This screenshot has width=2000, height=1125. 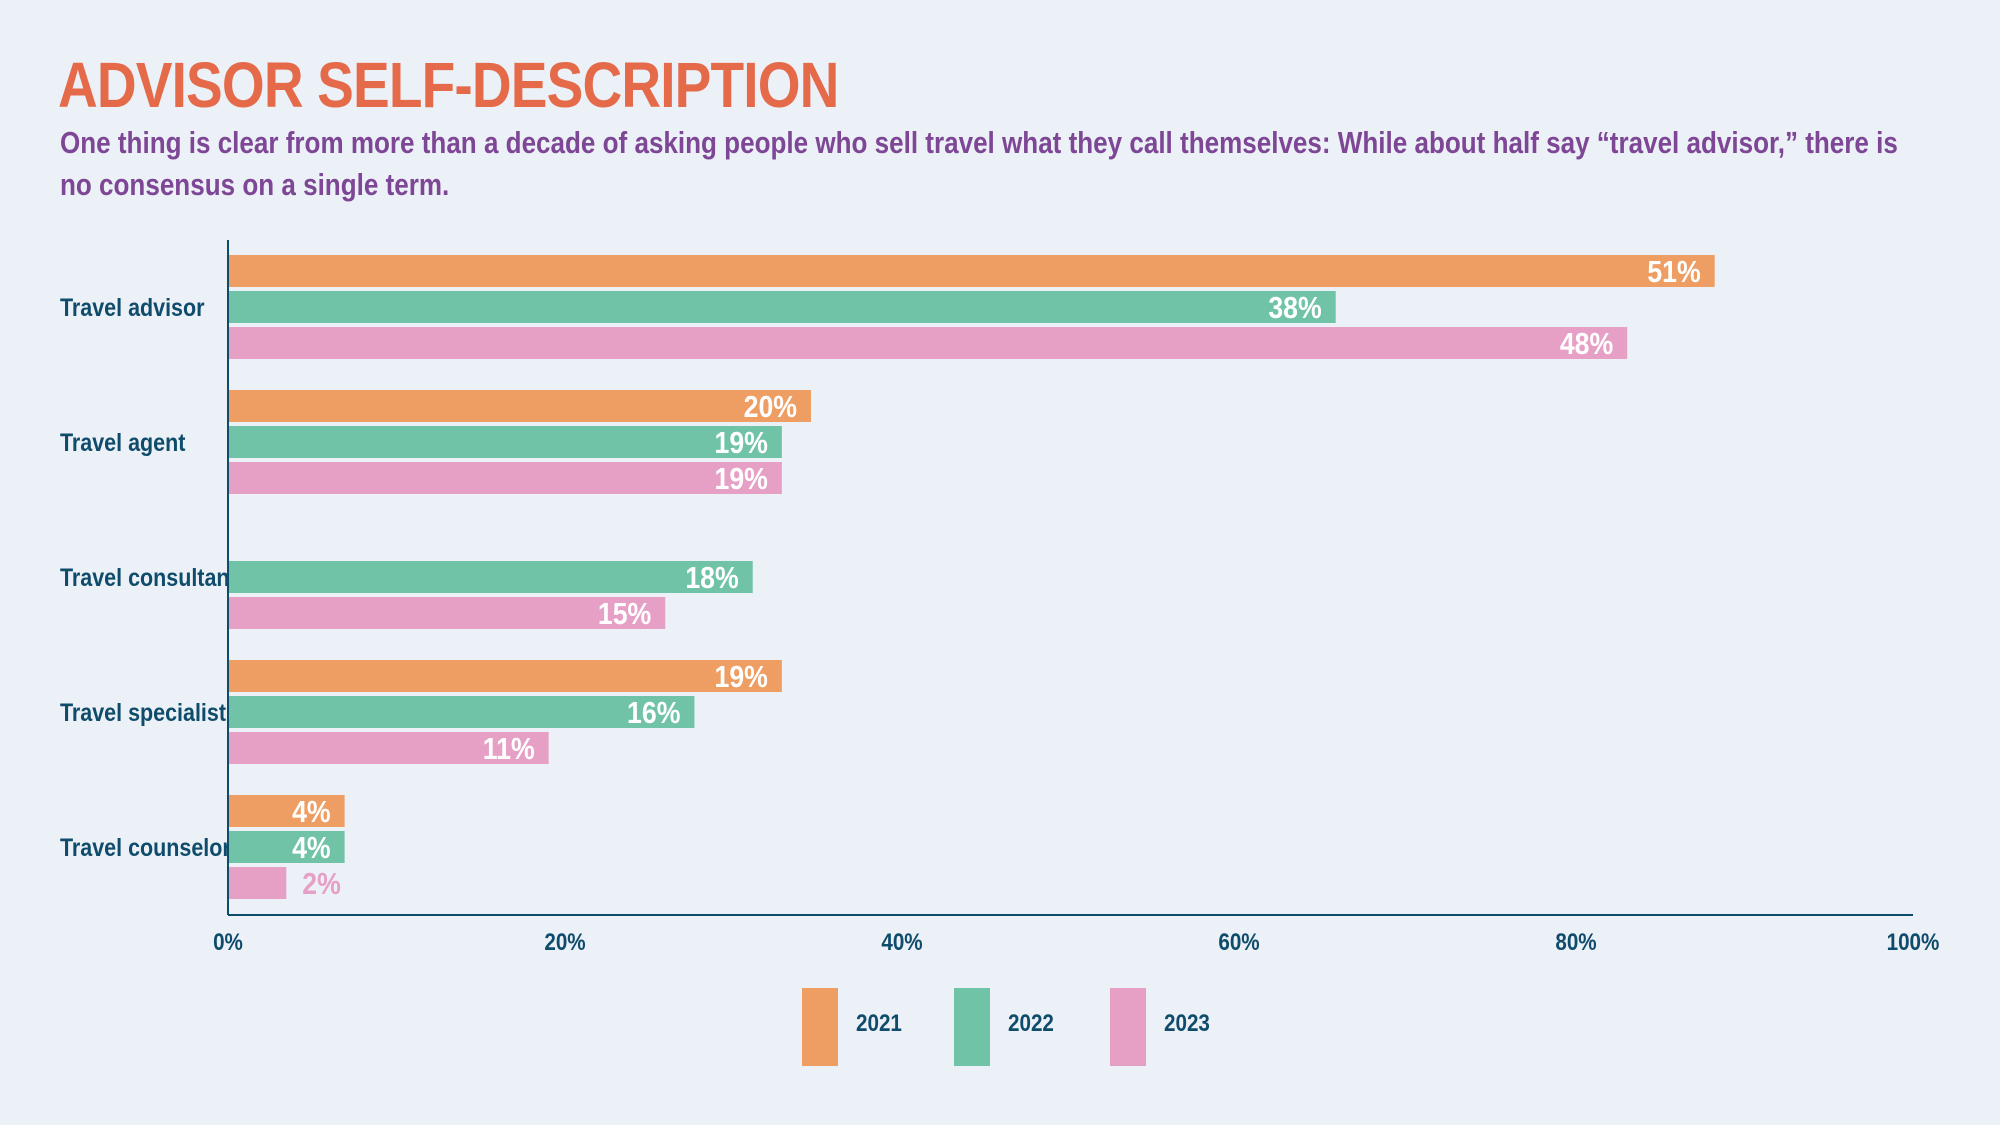 What do you see at coordinates (505, 478) in the screenshot?
I see `bar-travel-agent-2023` at bounding box center [505, 478].